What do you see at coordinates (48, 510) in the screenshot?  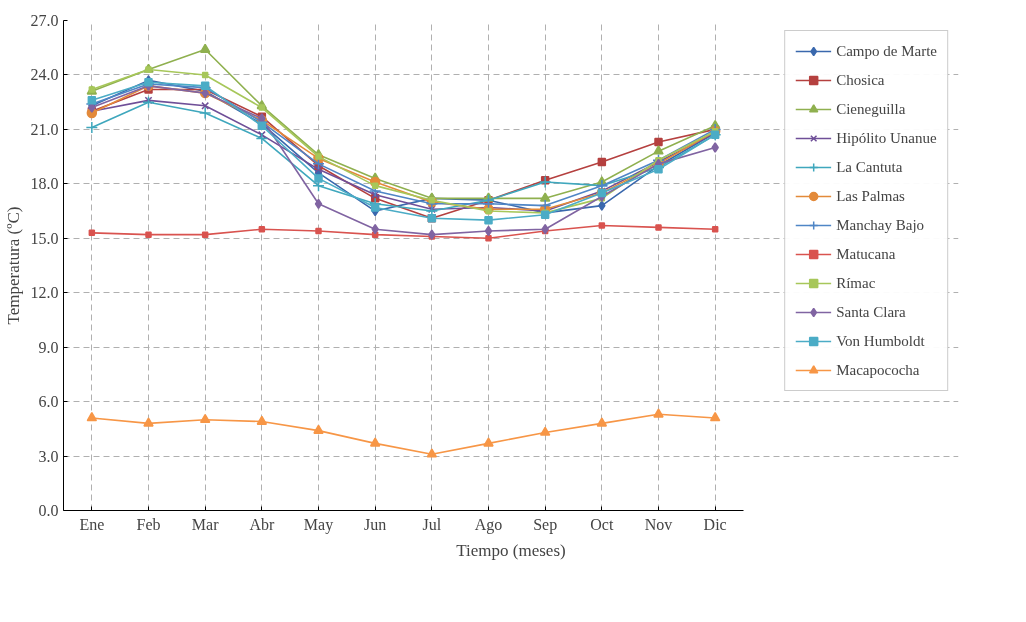 I see `y-tick-label: 0.0` at bounding box center [48, 510].